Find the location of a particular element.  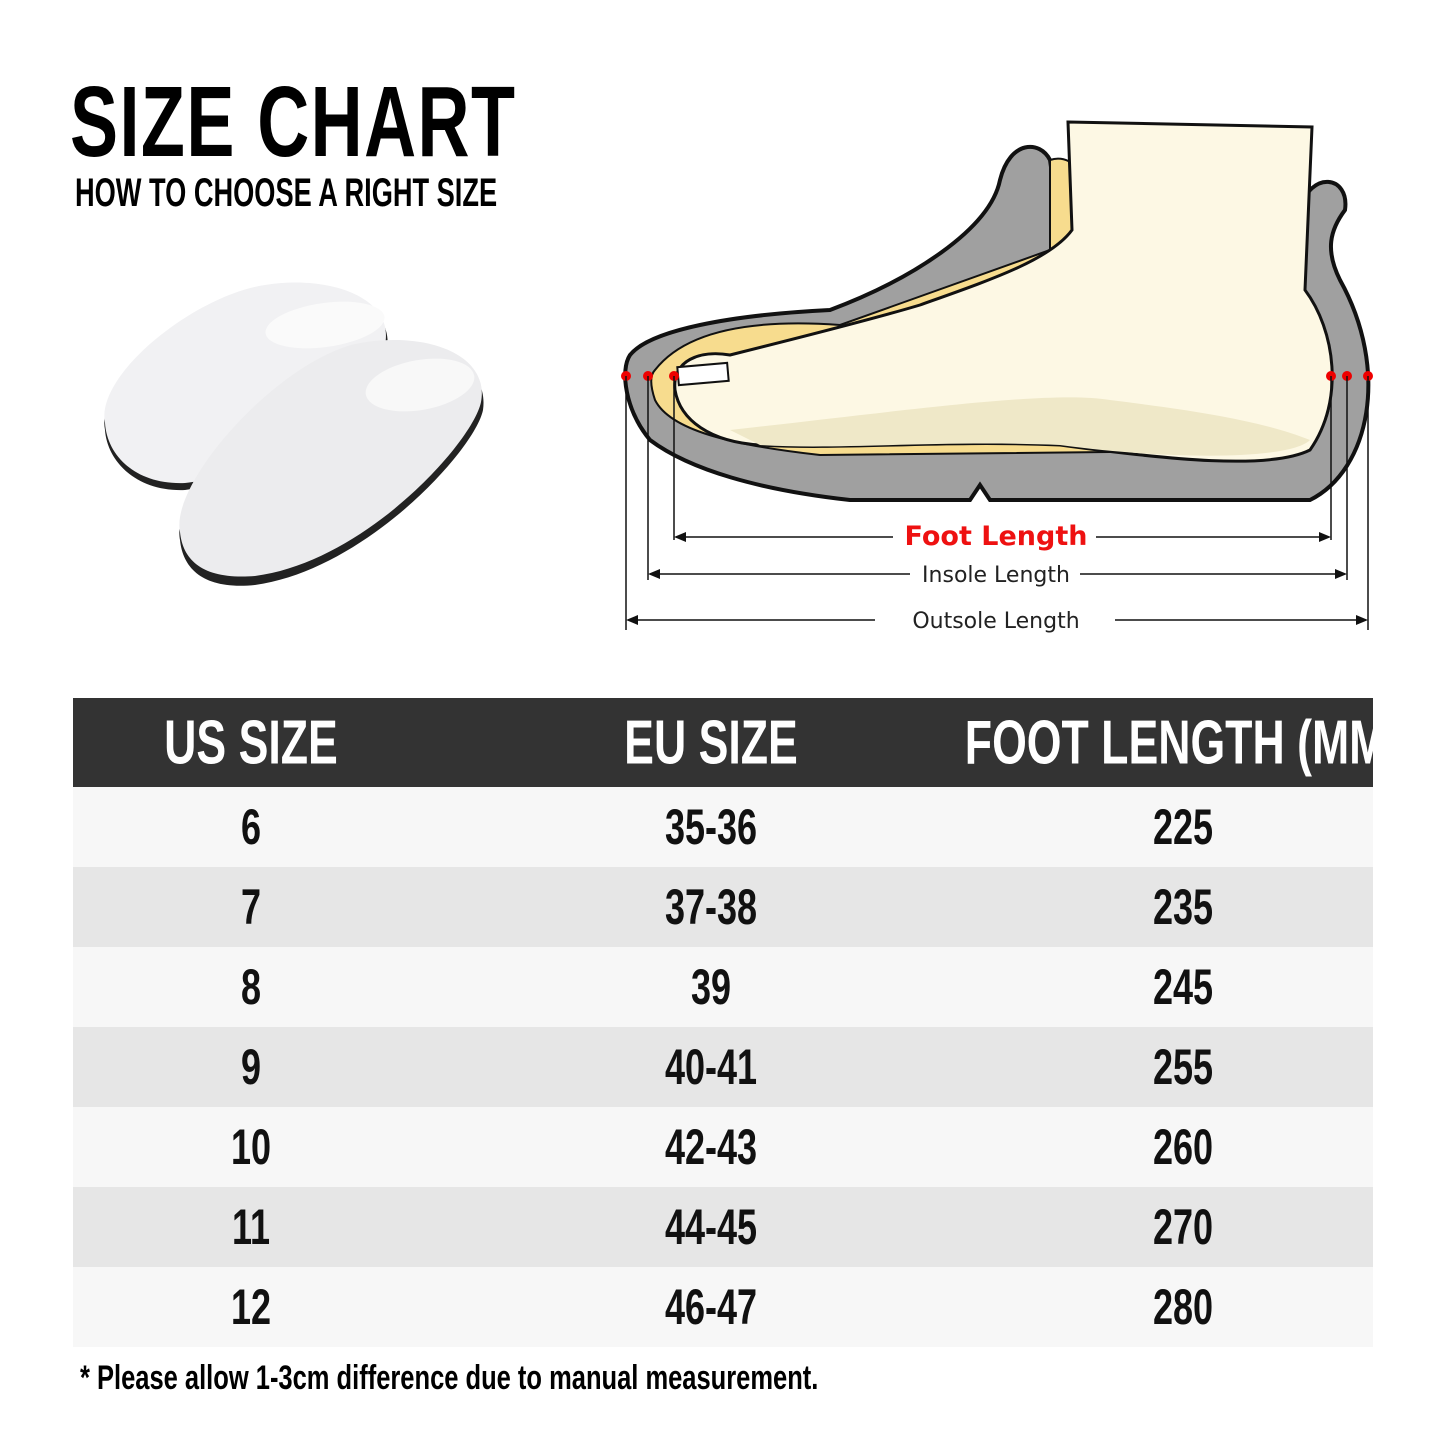

table-header: US SIZE EU SIZE FOOT LENGTH (MM) is located at coordinates (737, 742).